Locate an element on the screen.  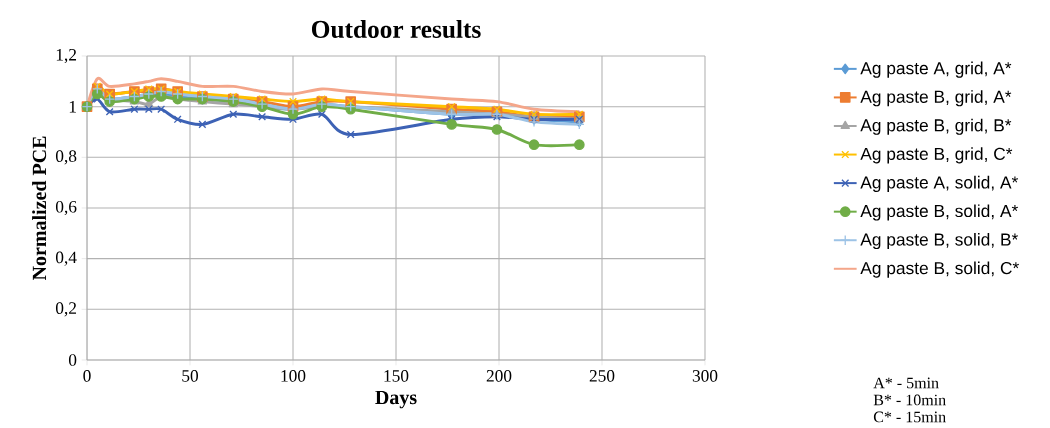
y-tick-label: 1,2 is located at coordinates (66, 56).